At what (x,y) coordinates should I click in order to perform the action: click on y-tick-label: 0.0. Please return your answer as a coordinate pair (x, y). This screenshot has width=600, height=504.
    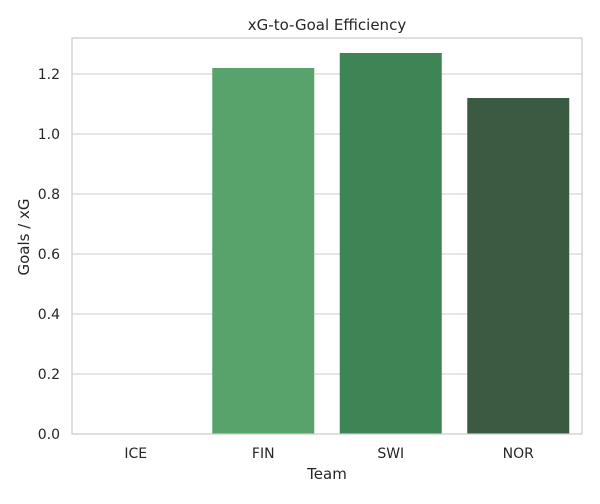
    Looking at the image, I should click on (49, 435).